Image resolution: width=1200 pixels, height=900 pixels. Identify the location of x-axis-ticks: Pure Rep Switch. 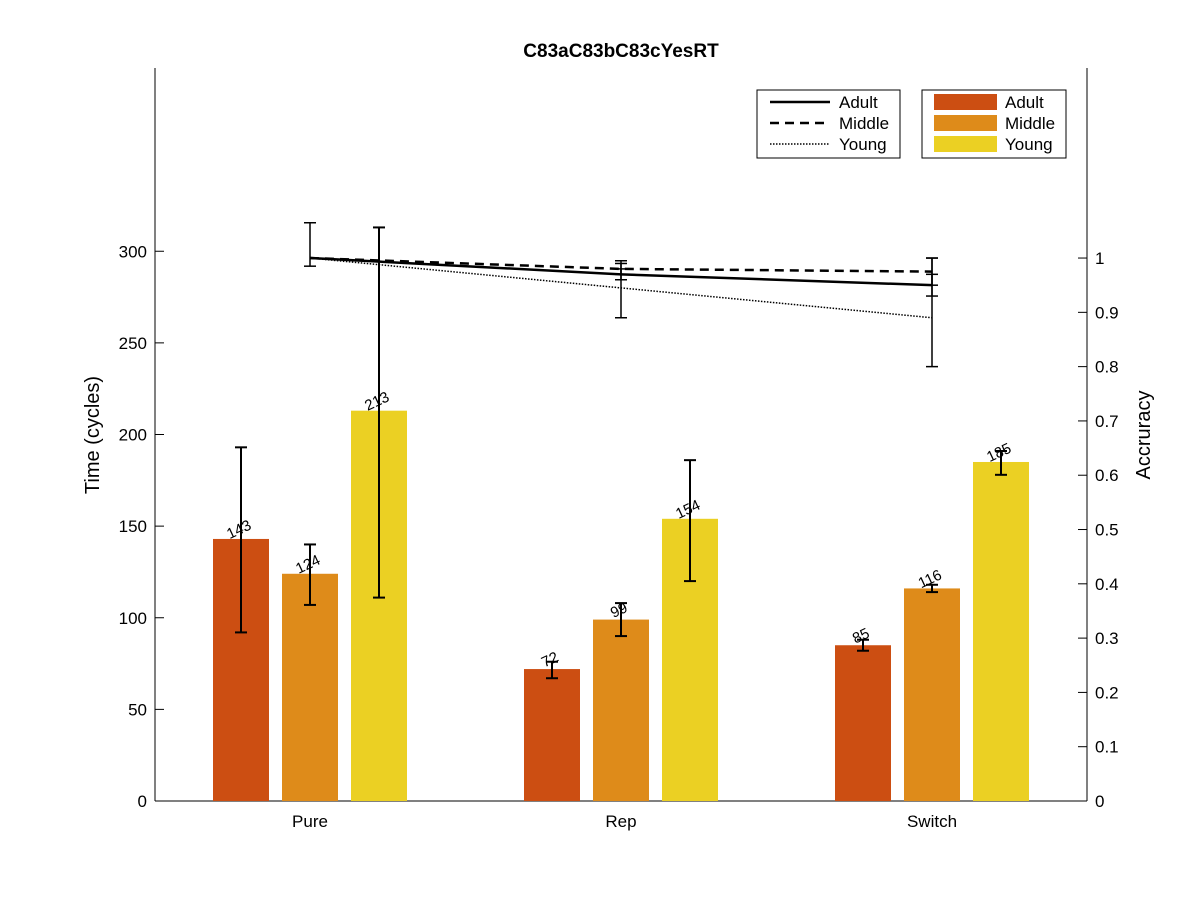
(624, 811).